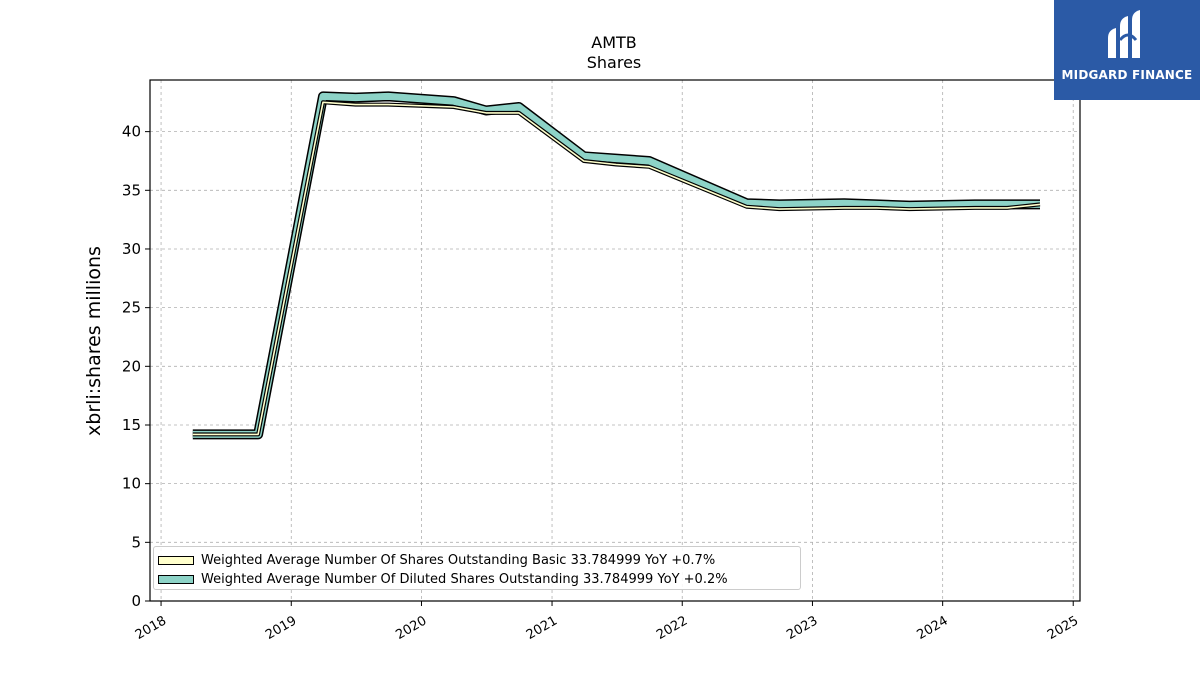 Image resolution: width=1200 pixels, height=675 pixels. I want to click on y-tick-label: 40, so click(131, 132).